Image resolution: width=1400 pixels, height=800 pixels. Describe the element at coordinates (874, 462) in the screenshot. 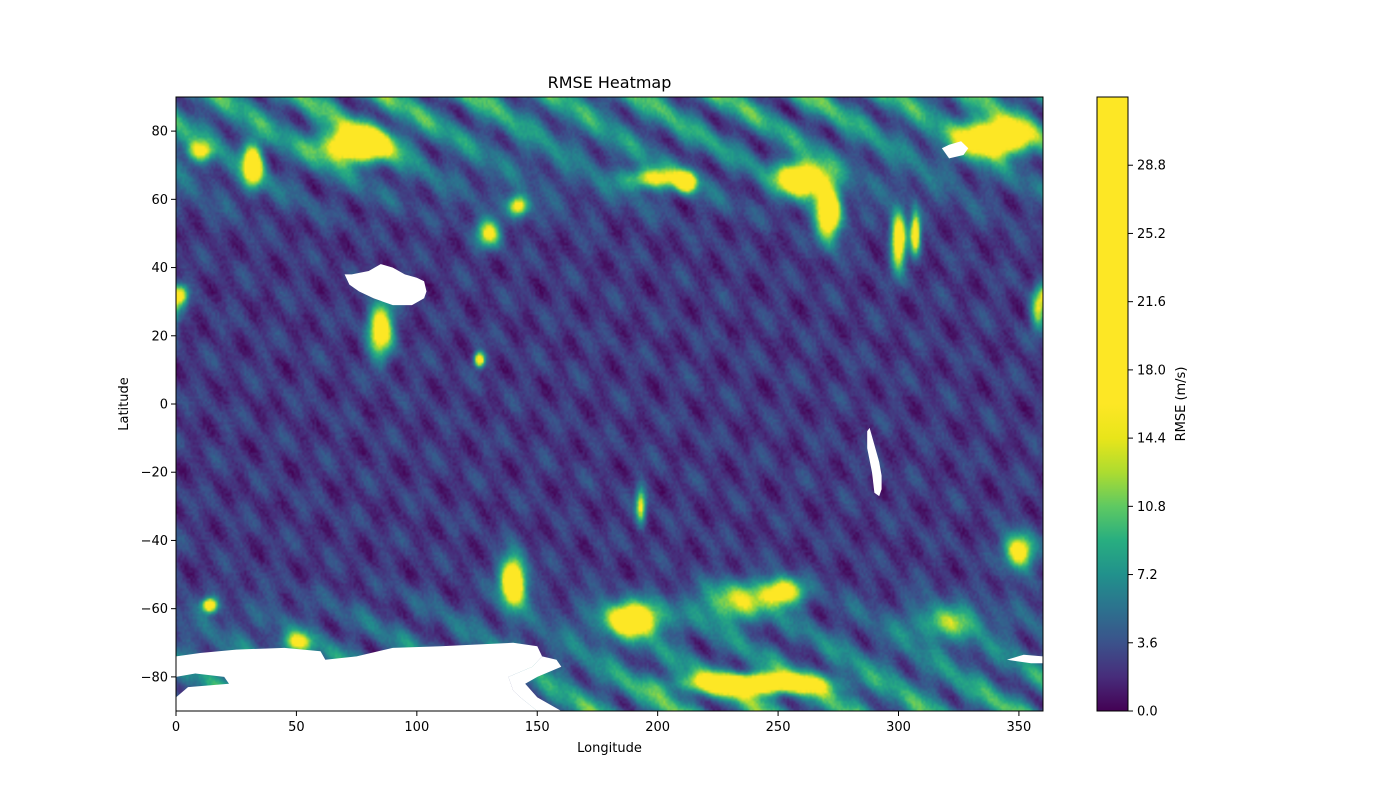

I see `mask-andes` at that location.